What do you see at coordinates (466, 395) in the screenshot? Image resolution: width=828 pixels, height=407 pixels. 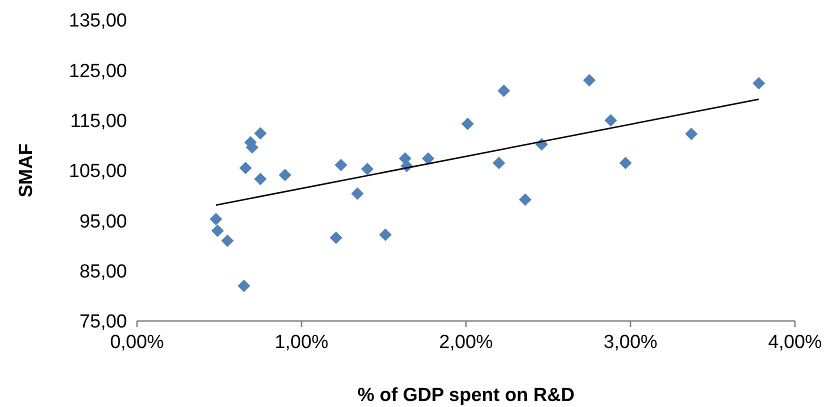 I see `x-axis-title: % of GDP spent on R&D` at bounding box center [466, 395].